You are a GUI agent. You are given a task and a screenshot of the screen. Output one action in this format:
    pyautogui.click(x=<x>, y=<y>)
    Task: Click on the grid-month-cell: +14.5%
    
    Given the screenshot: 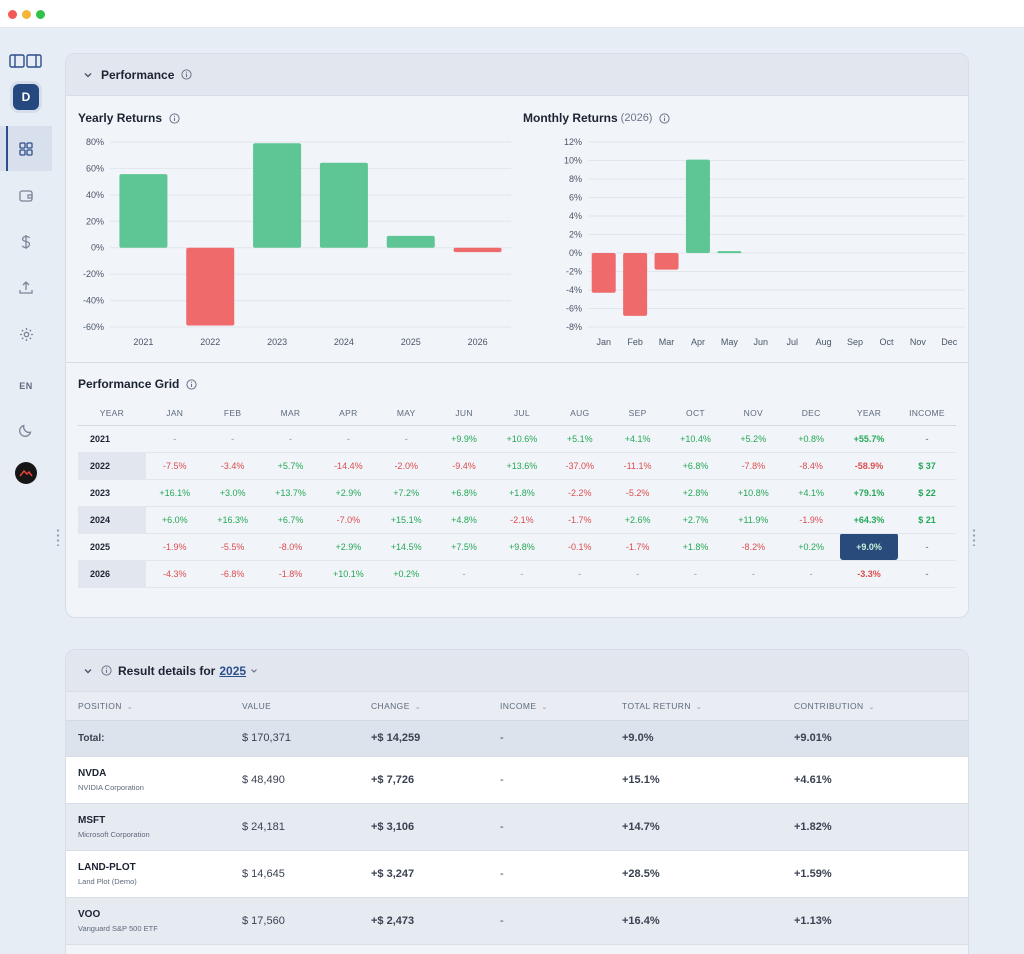 What is the action you would take?
    pyautogui.click(x=406, y=547)
    